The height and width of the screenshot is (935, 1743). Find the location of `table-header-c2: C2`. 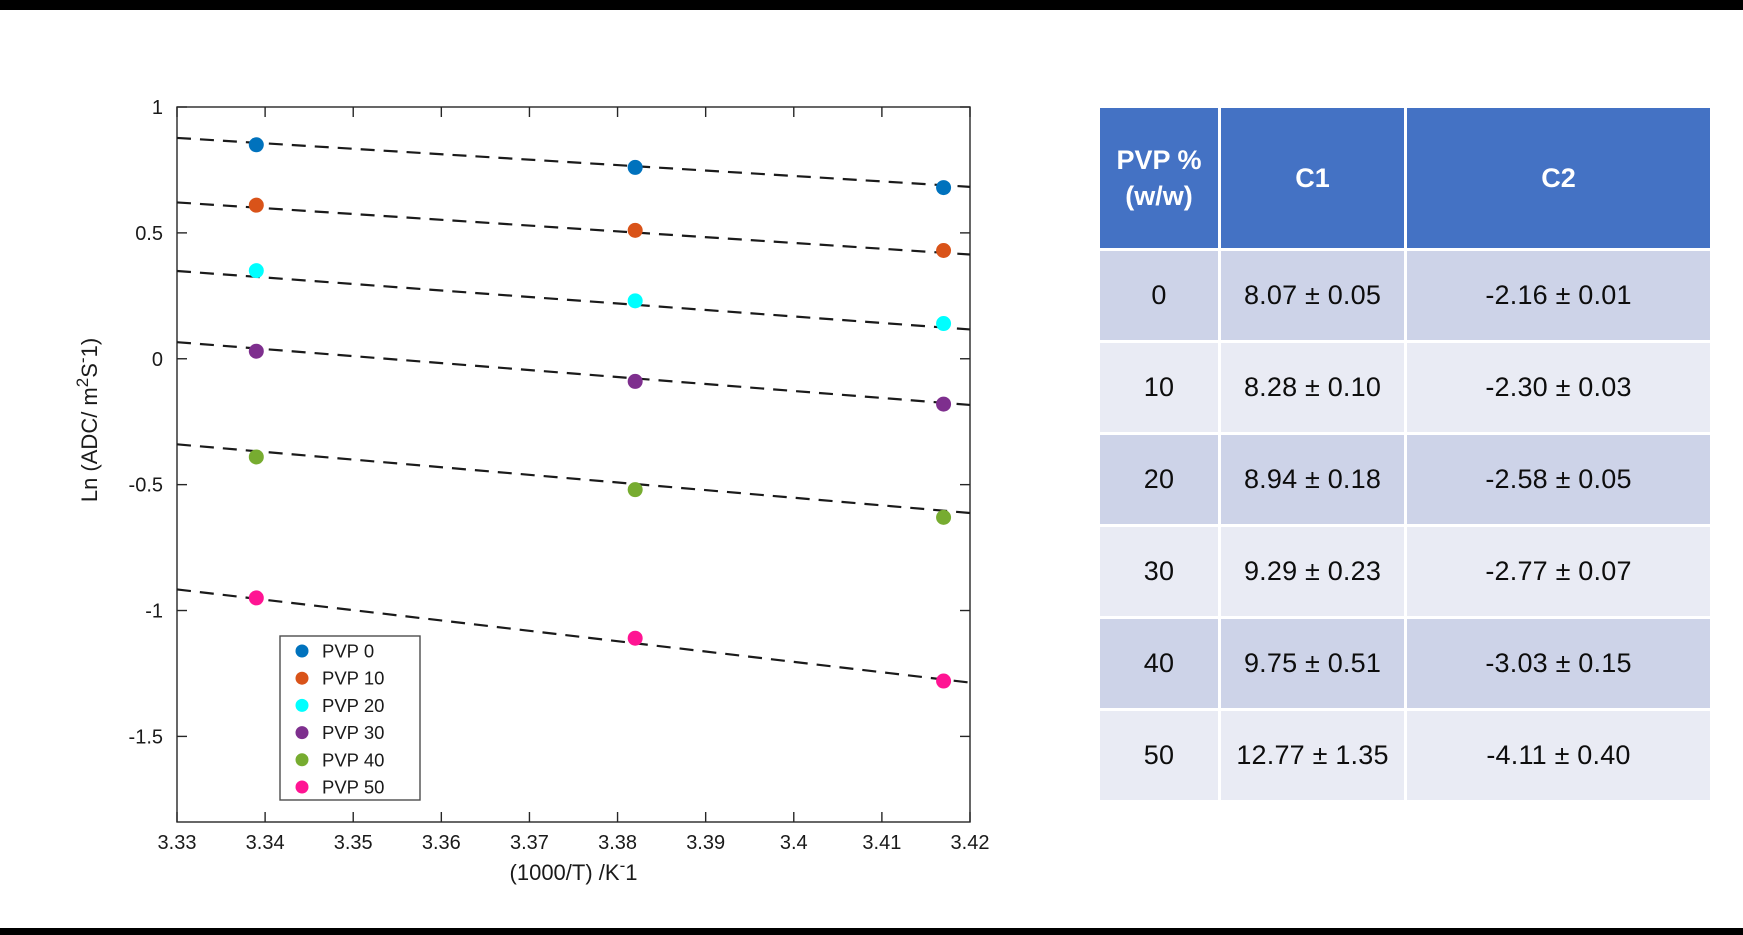

table-header-c2: C2 is located at coordinates (1558, 178).